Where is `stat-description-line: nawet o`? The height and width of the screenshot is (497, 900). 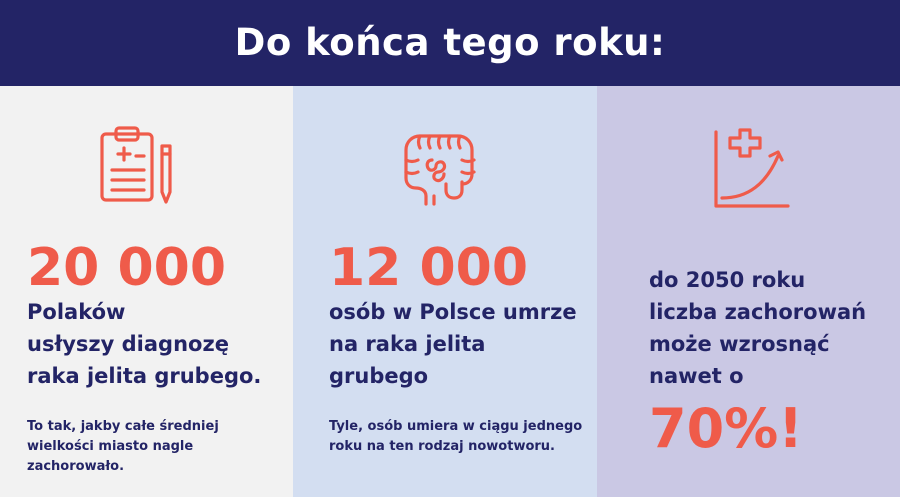 stat-description-line: nawet o is located at coordinates (696, 376).